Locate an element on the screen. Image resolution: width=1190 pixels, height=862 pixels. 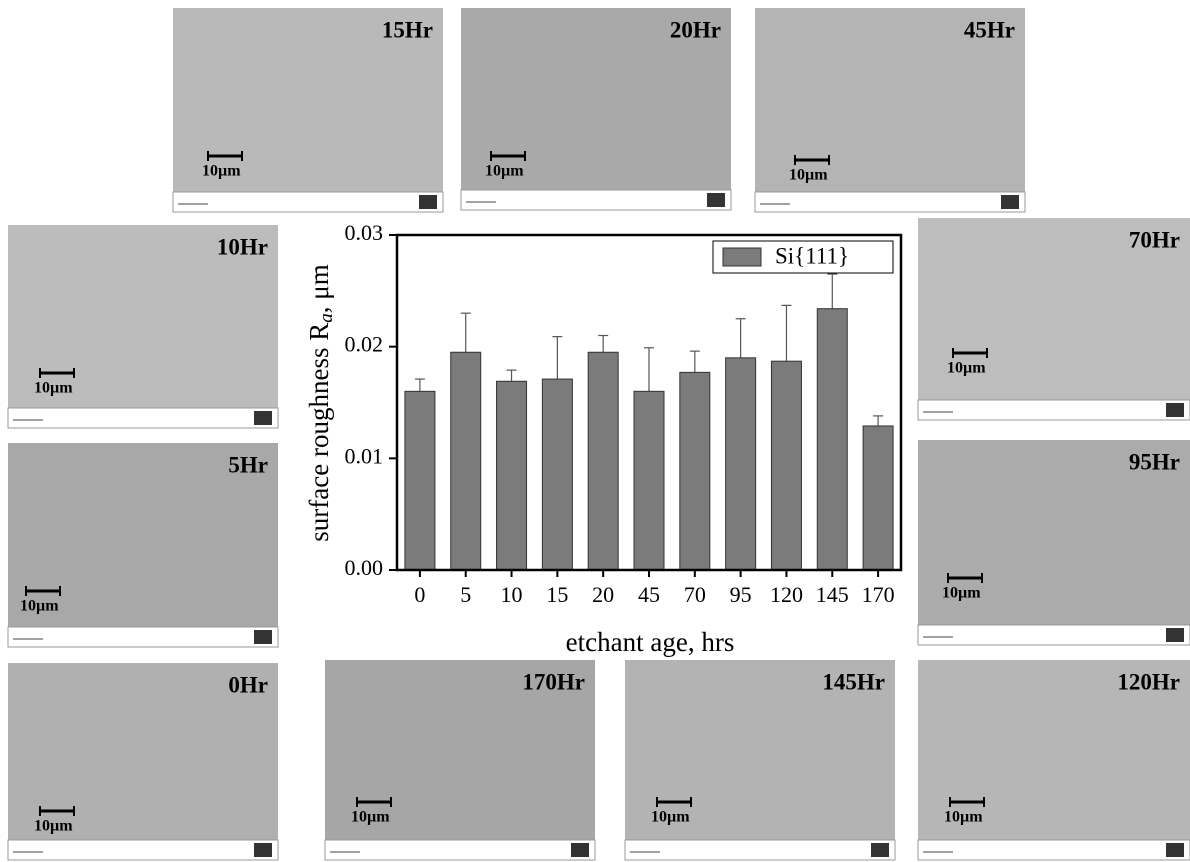
x-tick-label: 10 is located at coordinates (512, 594).